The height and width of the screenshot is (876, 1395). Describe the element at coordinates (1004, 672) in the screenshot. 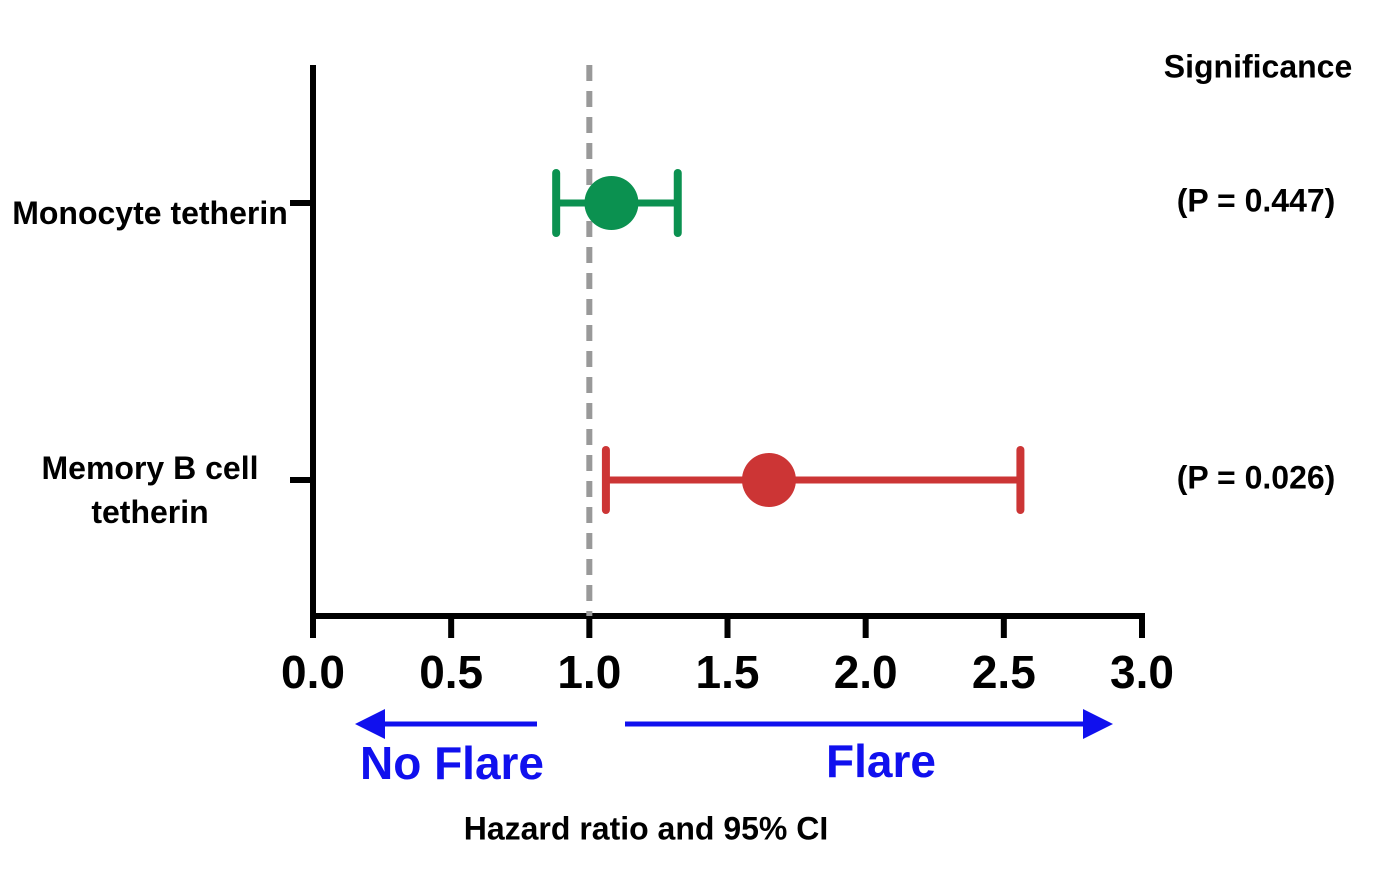

I see `x-tick-label: 2.5` at that location.